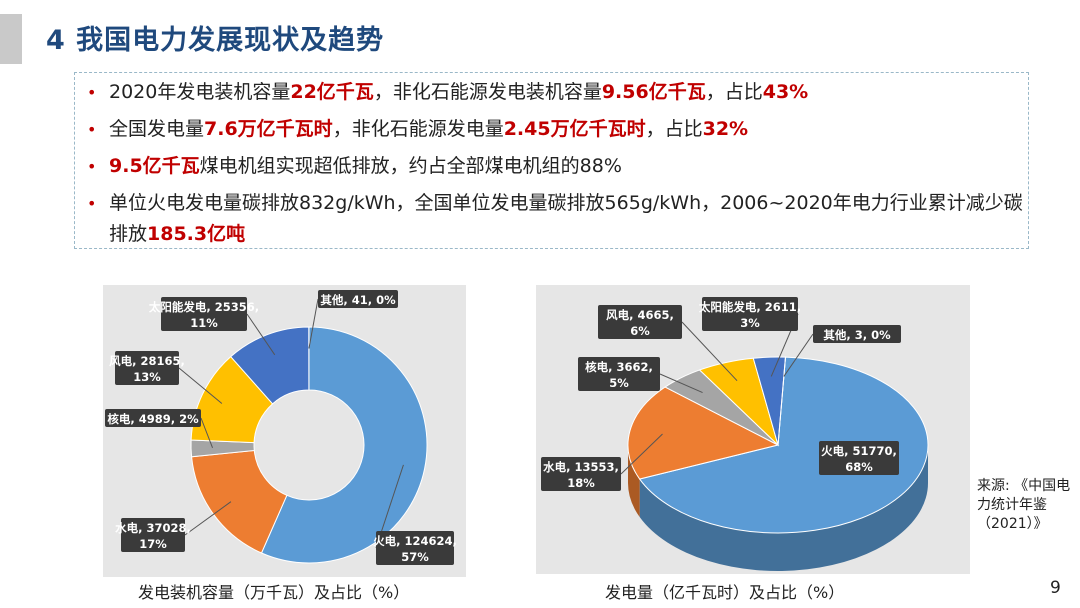 This screenshot has width=1080, height=608. What do you see at coordinates (410, 166) in the screenshot?
I see `bullet-text: 煤电机组实现超低排放，约占全部煤电机组的88%` at bounding box center [410, 166].